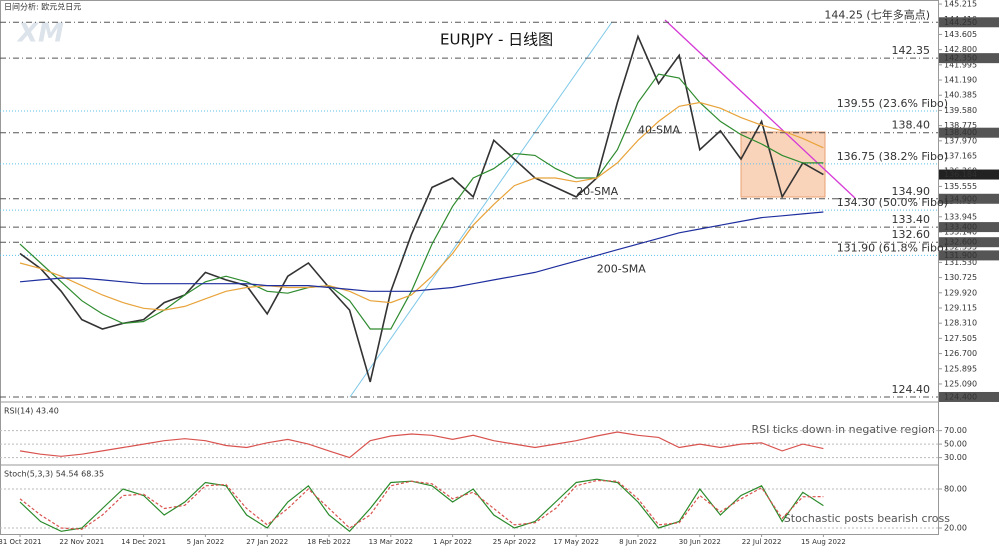 Image resolution: width=1000 pixels, height=547 pixels. Describe the element at coordinates (960, 174) in the screenshot. I see `last-price-label: 136.184` at that location.